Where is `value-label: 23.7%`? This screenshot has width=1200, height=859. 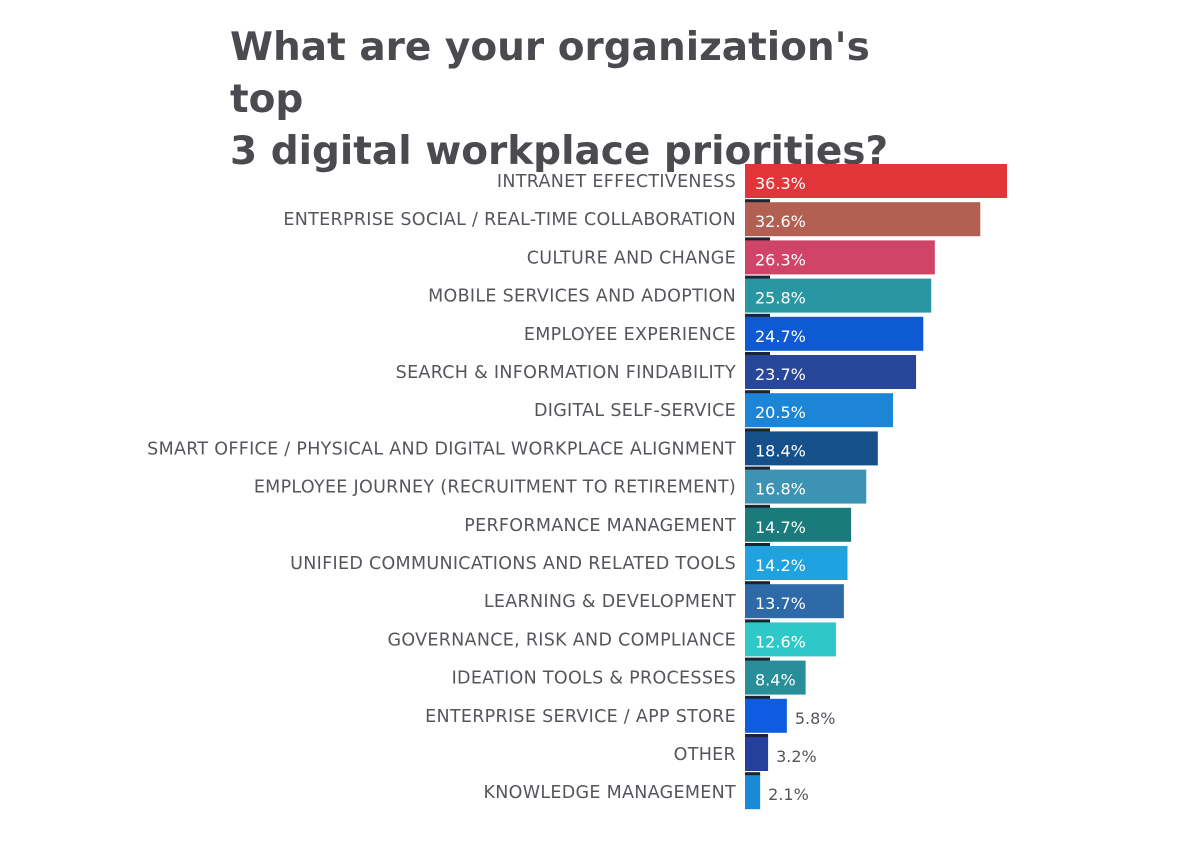 value-label: 23.7% is located at coordinates (780, 374).